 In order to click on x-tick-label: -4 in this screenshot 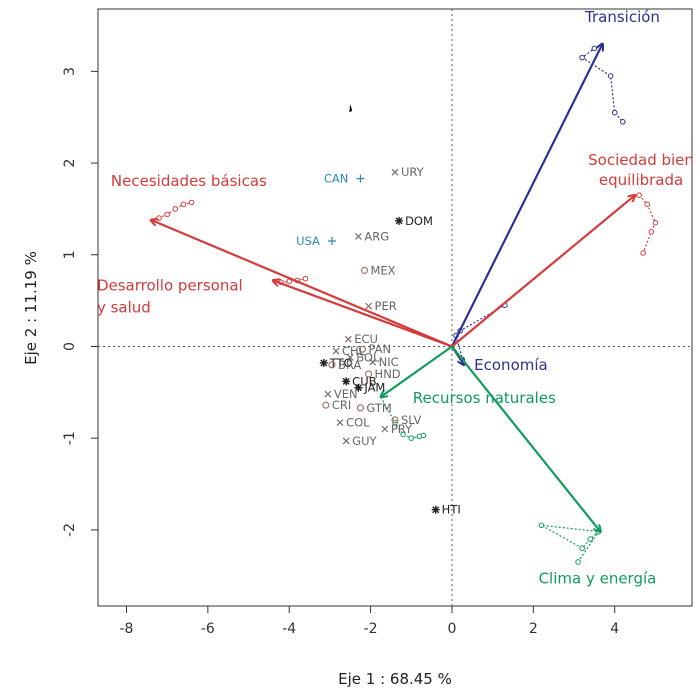, I will do `click(289, 629)`.